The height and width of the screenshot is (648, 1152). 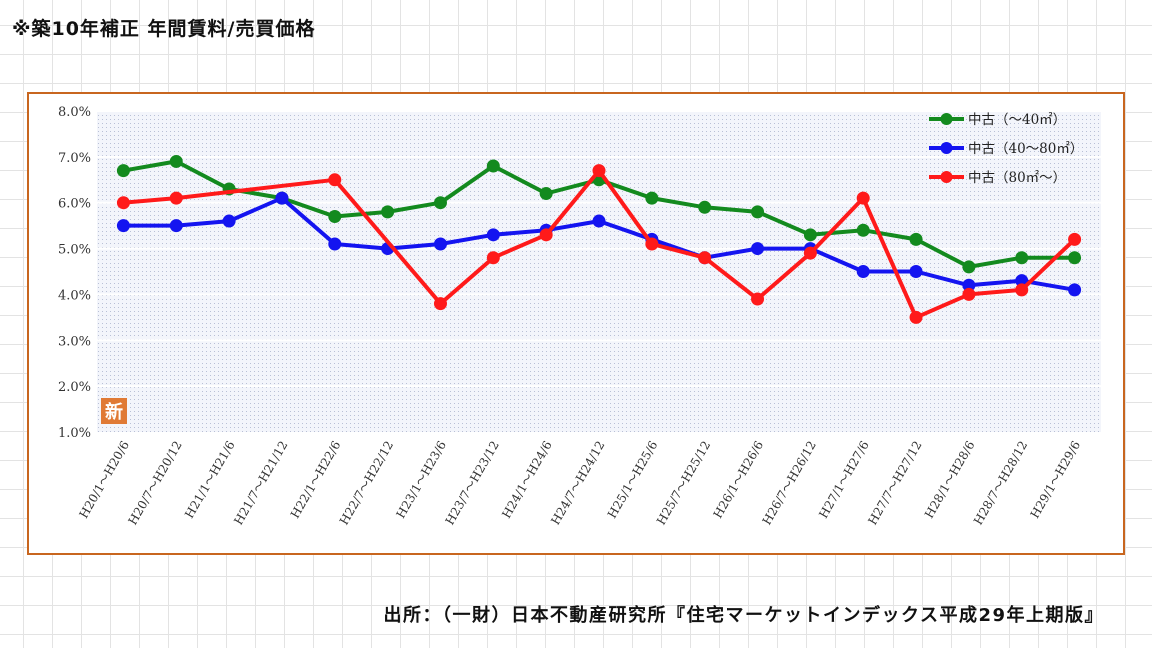 I want to click on x-tick-label: H24/1～H24/6, so click(x=527, y=480).